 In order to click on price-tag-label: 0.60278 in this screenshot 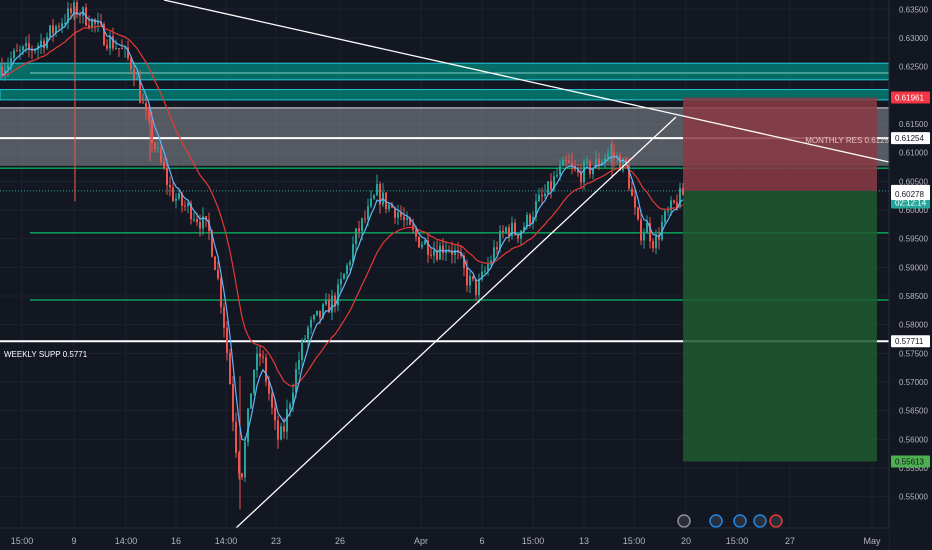, I will do `click(909, 194)`.